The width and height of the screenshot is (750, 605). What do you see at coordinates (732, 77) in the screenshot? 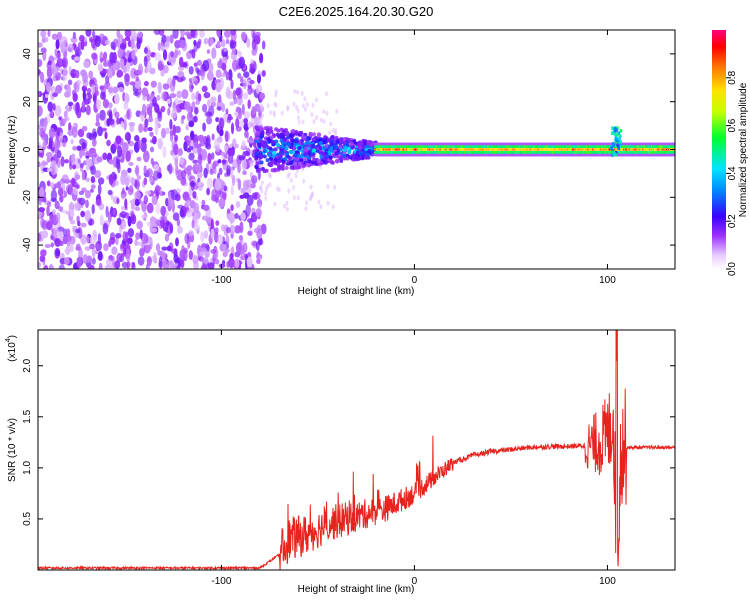
I see `colorbar-tick-label: 0.8` at bounding box center [732, 77].